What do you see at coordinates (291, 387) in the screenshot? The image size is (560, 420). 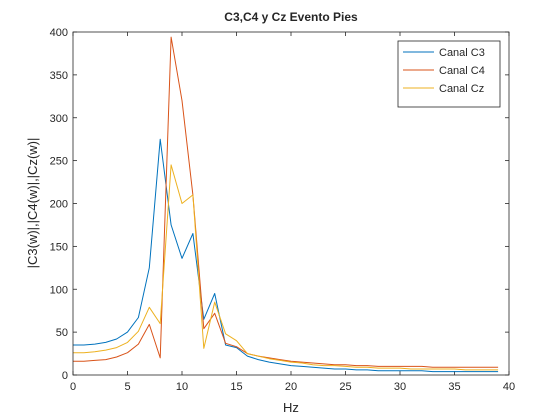 I see `x-tick-label: 20` at bounding box center [291, 387].